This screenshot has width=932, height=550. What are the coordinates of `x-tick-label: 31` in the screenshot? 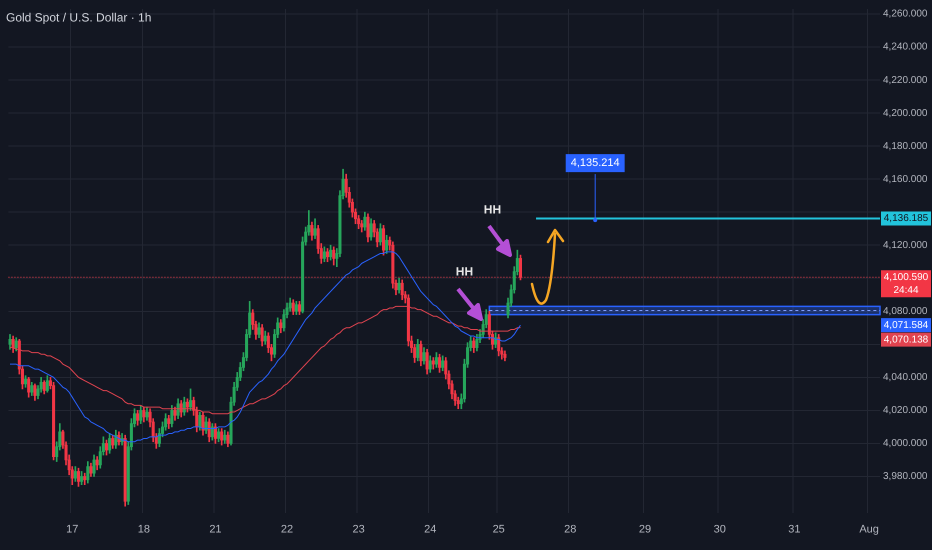 It's located at (794, 529).